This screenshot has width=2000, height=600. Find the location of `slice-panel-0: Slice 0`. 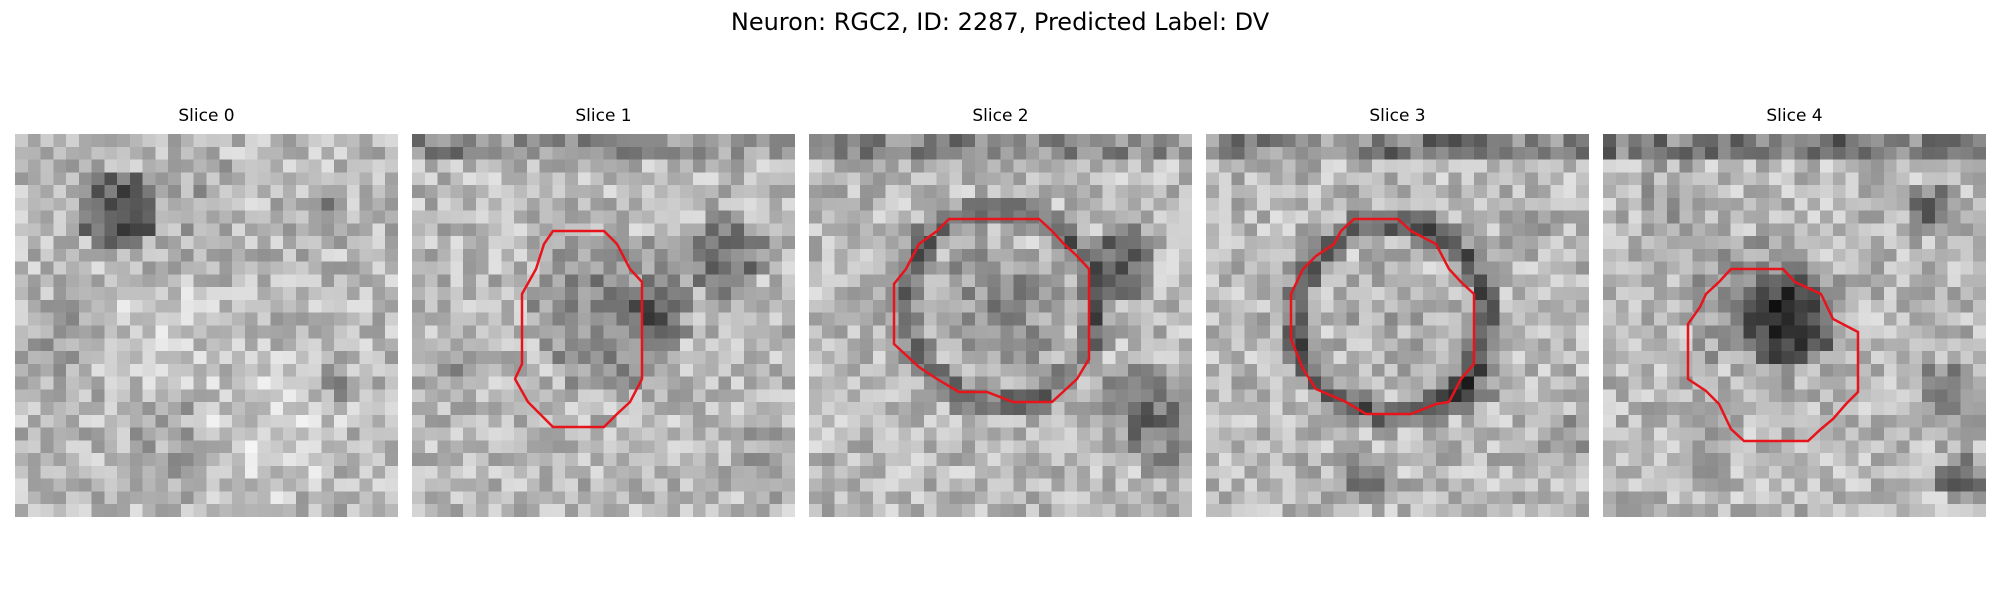

slice-panel-0: Slice 0 is located at coordinates (206, 311).